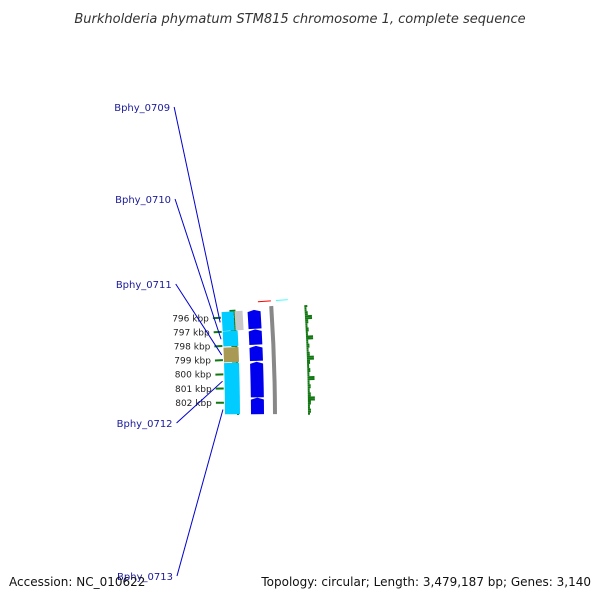 This screenshot has height=600, width=600. I want to click on gene-label-bphy-0709: Bphy_0709, so click(142, 108).